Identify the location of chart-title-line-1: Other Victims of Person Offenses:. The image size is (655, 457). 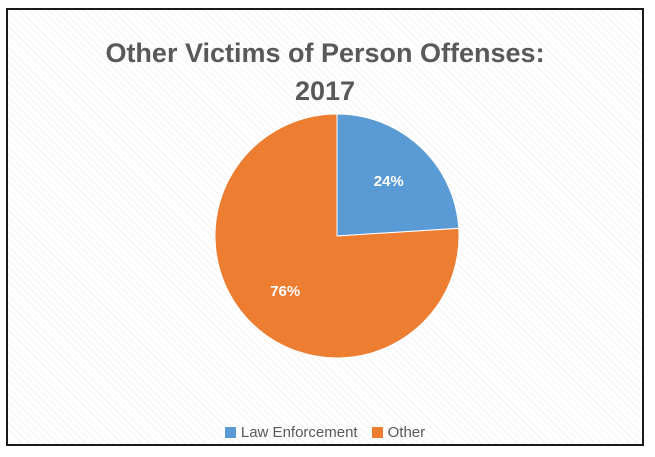
(325, 53).